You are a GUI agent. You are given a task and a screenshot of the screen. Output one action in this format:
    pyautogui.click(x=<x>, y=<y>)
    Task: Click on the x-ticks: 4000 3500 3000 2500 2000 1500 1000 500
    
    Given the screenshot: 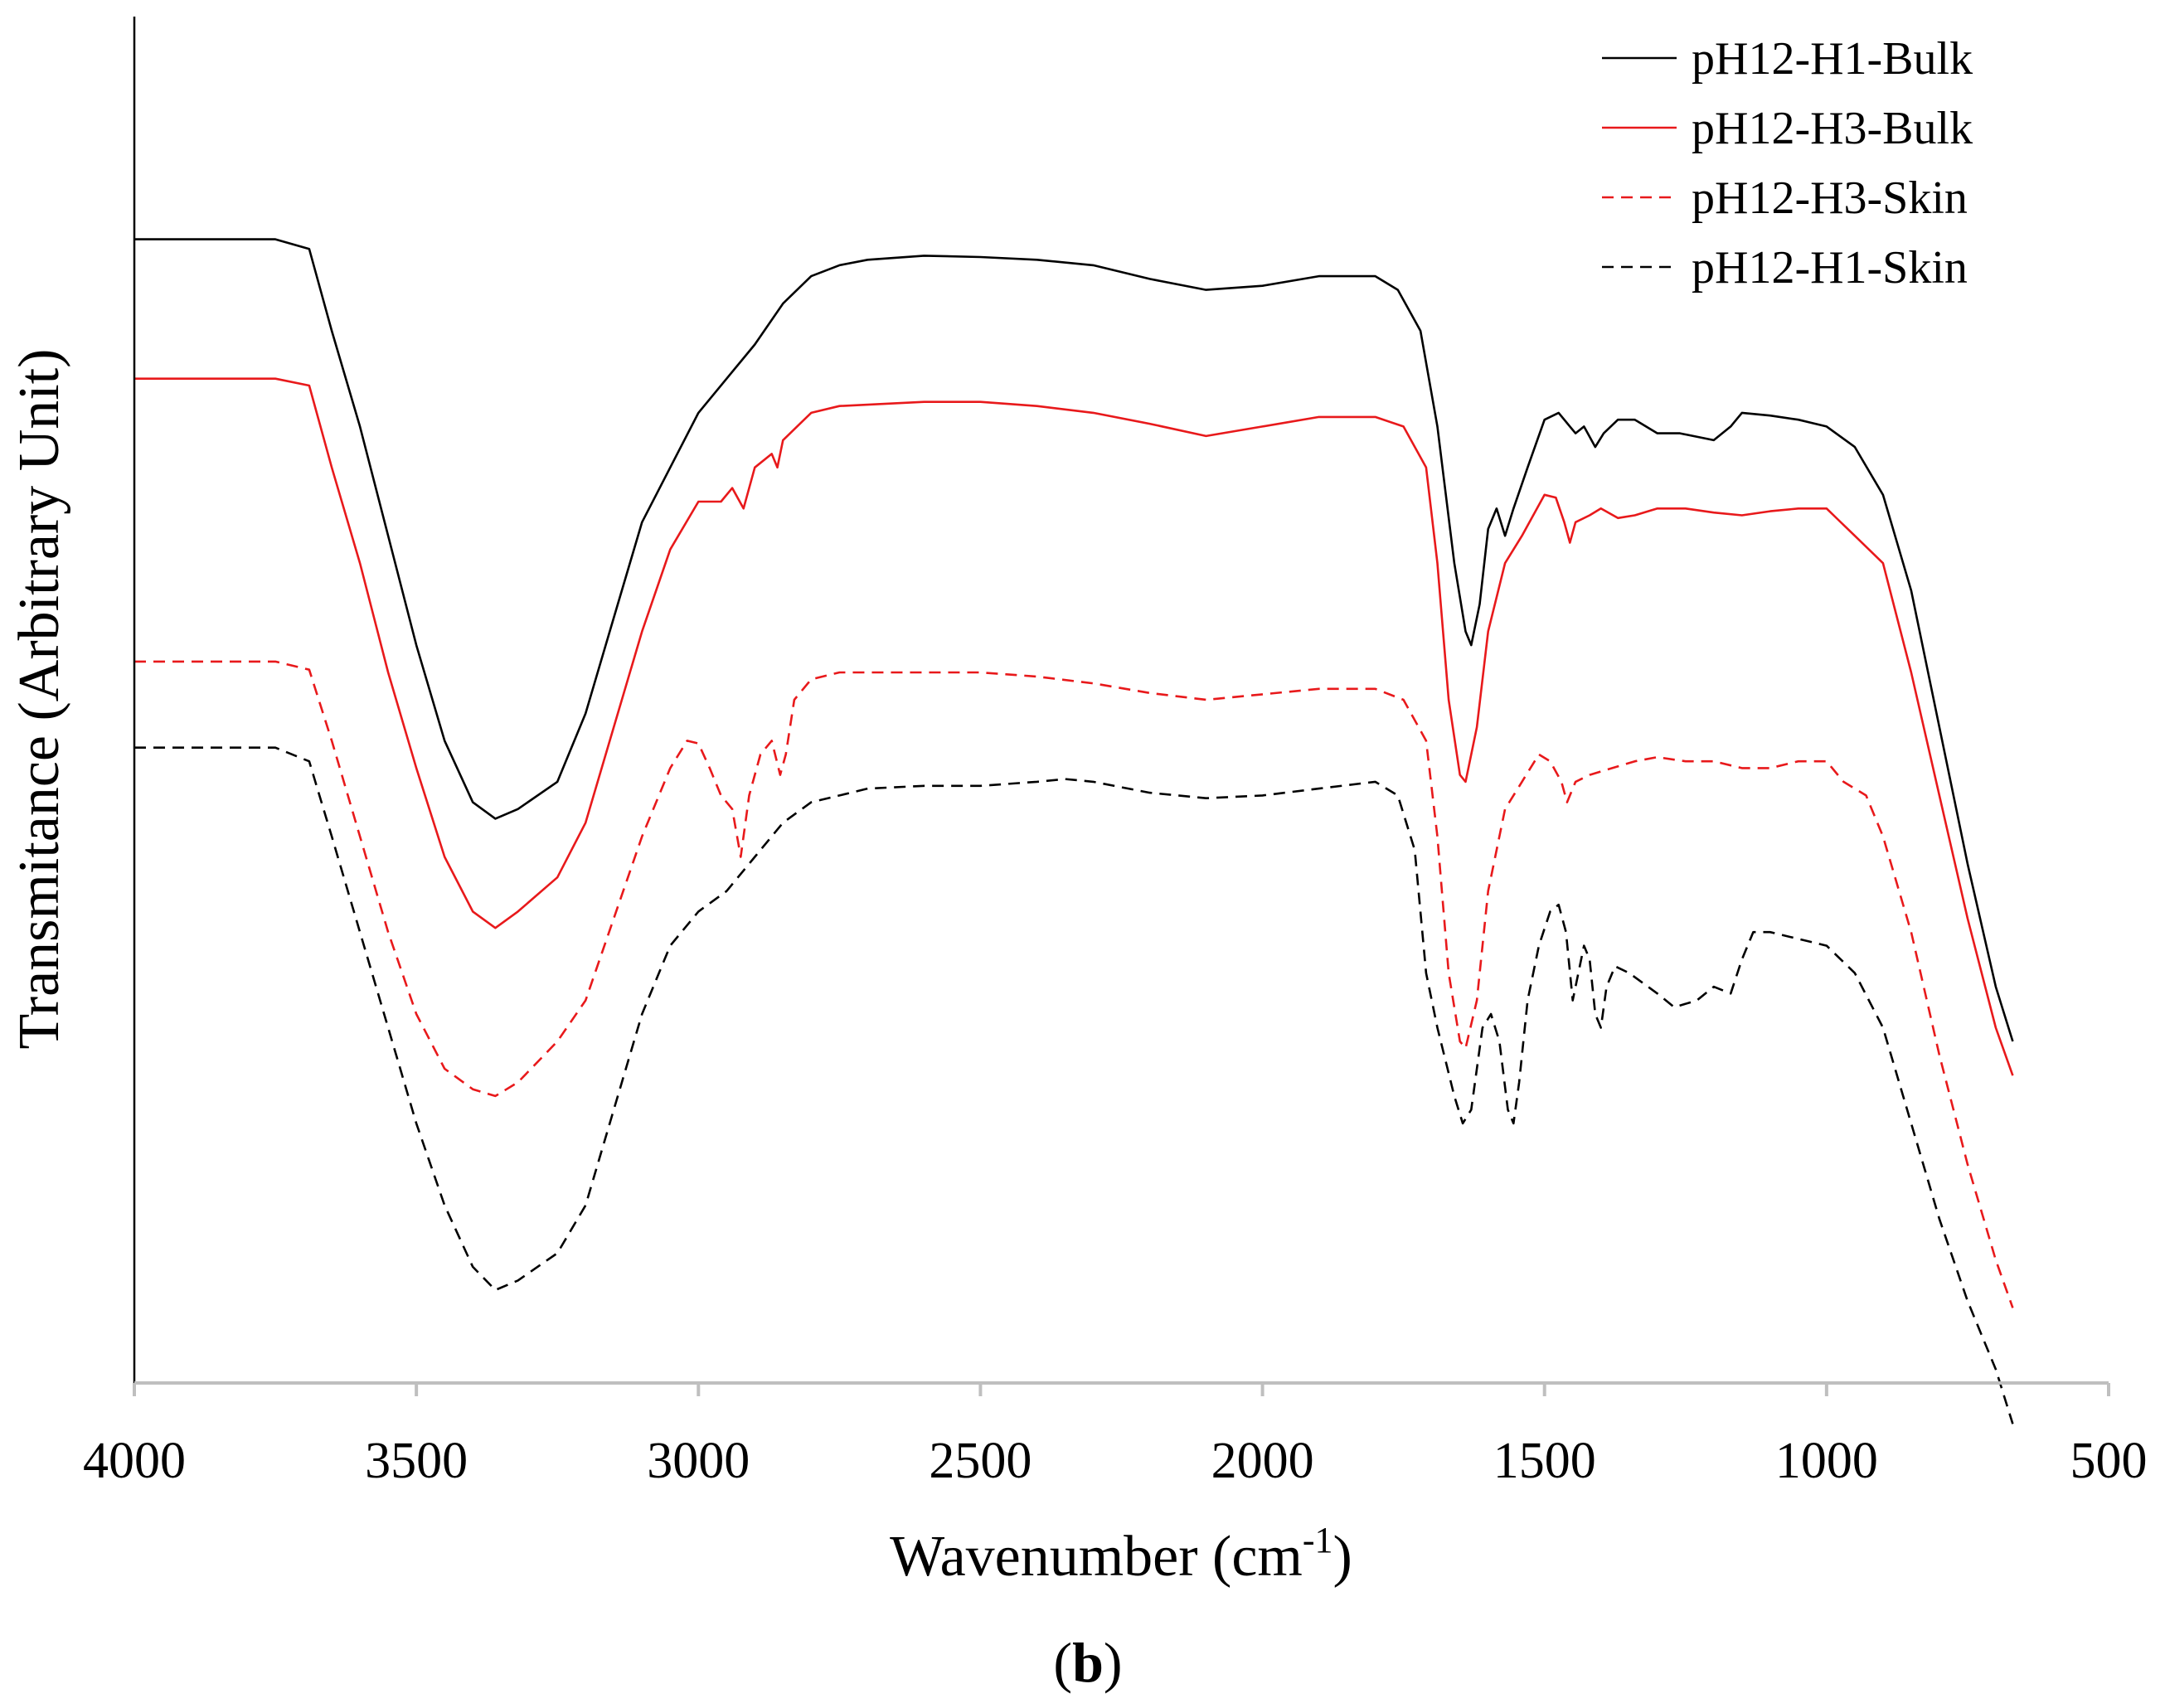 What is the action you would take?
    pyautogui.click(x=1115, y=1436)
    